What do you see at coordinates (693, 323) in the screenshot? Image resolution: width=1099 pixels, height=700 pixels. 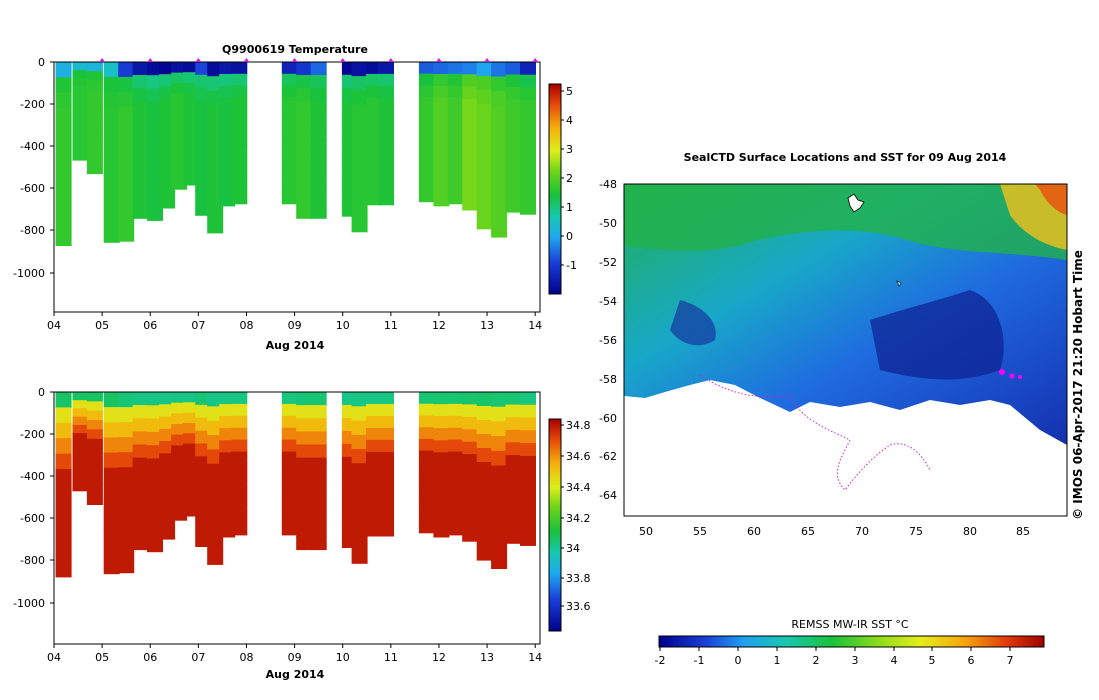 I see `cold-patch-west` at bounding box center [693, 323].